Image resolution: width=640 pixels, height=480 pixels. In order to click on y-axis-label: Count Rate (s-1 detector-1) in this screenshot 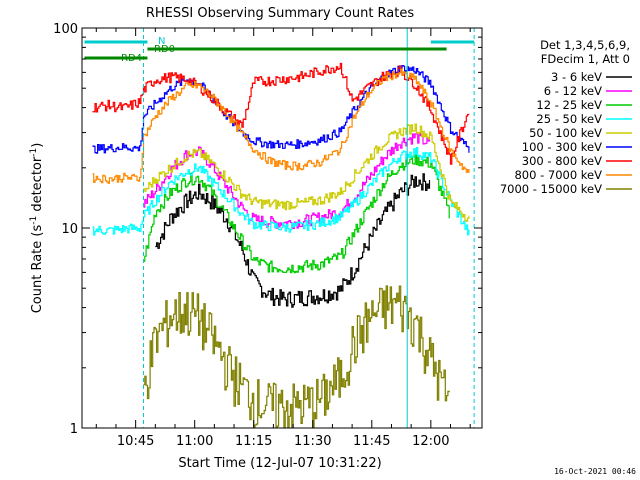, I will do `click(37, 228)`.